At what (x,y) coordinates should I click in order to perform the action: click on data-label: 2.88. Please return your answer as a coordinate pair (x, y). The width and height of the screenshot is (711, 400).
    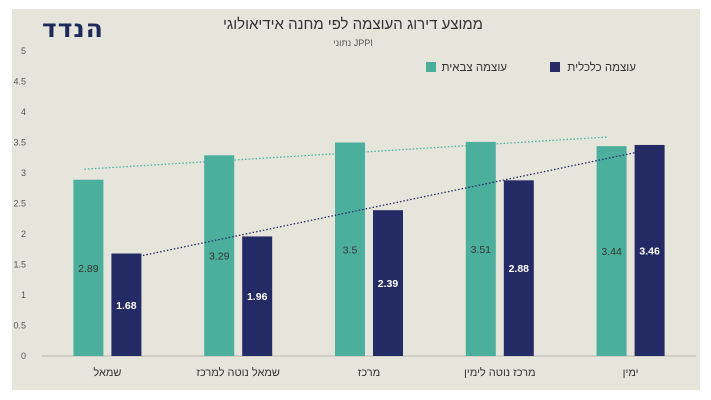
    Looking at the image, I should click on (519, 269).